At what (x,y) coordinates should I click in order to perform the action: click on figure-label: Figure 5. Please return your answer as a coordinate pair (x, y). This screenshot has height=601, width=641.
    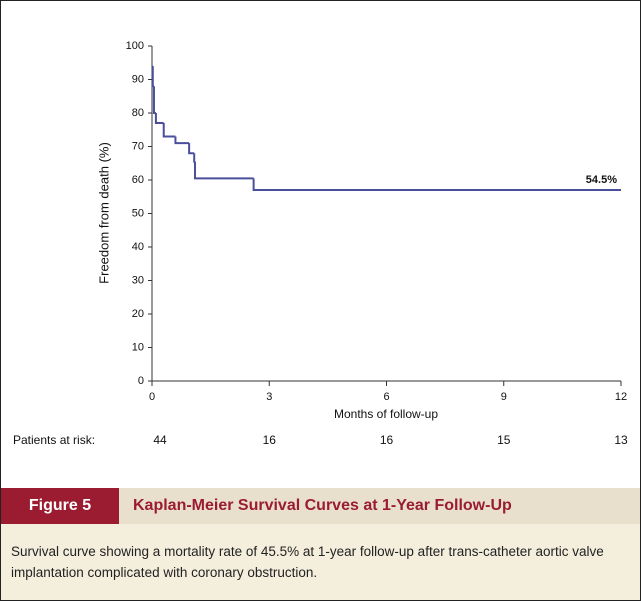
    Looking at the image, I should click on (60, 506).